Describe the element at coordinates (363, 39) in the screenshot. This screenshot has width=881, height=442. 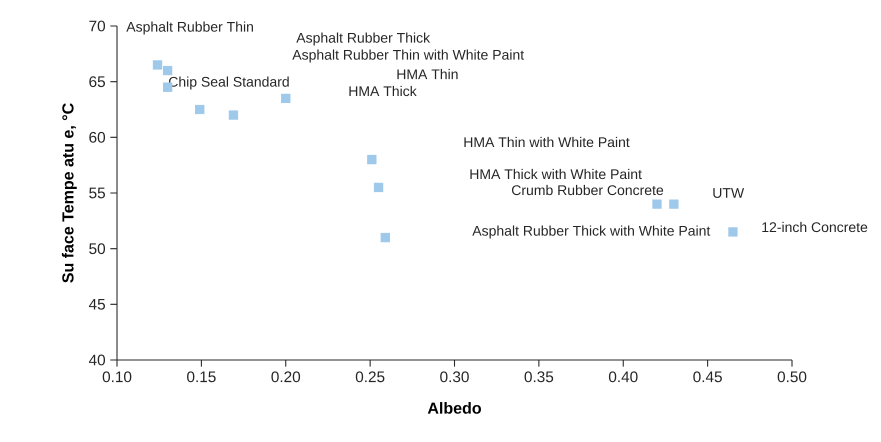
I see `annotation: Asphalt Rubber Thick` at that location.